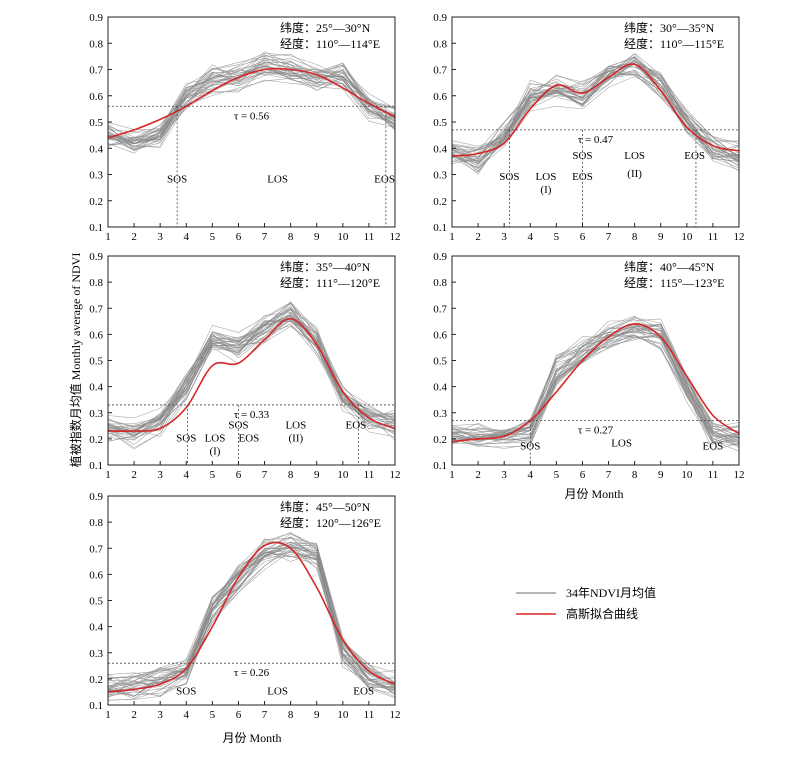  Describe the element at coordinates (545, 190) in the screenshot. I see `phenology-label: (I)` at that location.